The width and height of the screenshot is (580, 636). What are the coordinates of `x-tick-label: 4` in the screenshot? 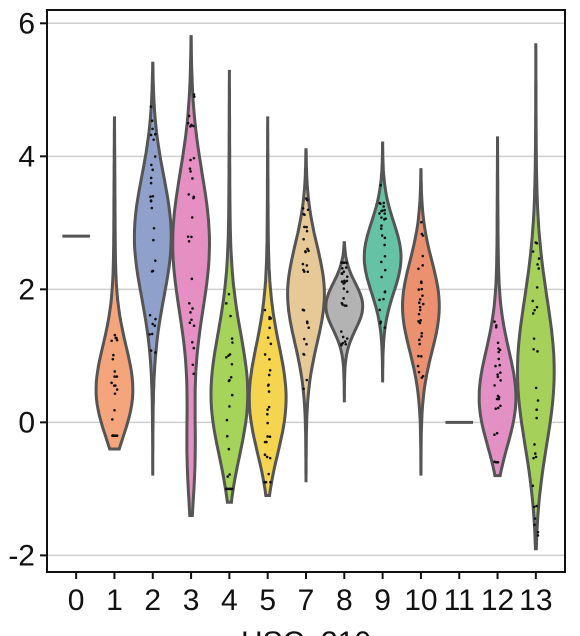 It's located at (229, 600).